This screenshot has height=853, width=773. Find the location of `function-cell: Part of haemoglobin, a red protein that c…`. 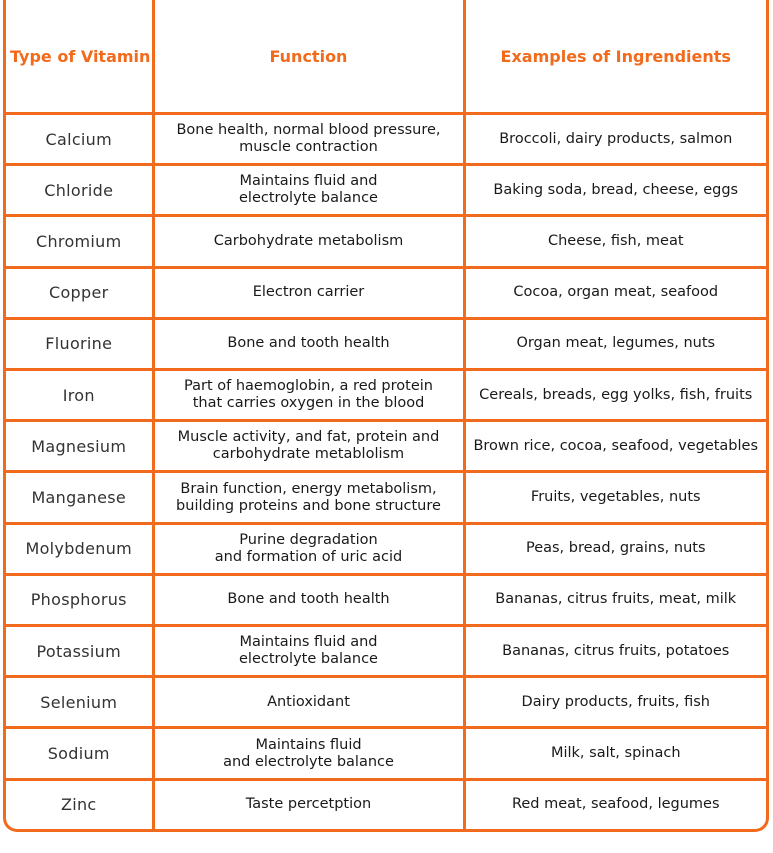

function-cell: Part of haemoglobin, a red protein that c… is located at coordinates (308, 395).